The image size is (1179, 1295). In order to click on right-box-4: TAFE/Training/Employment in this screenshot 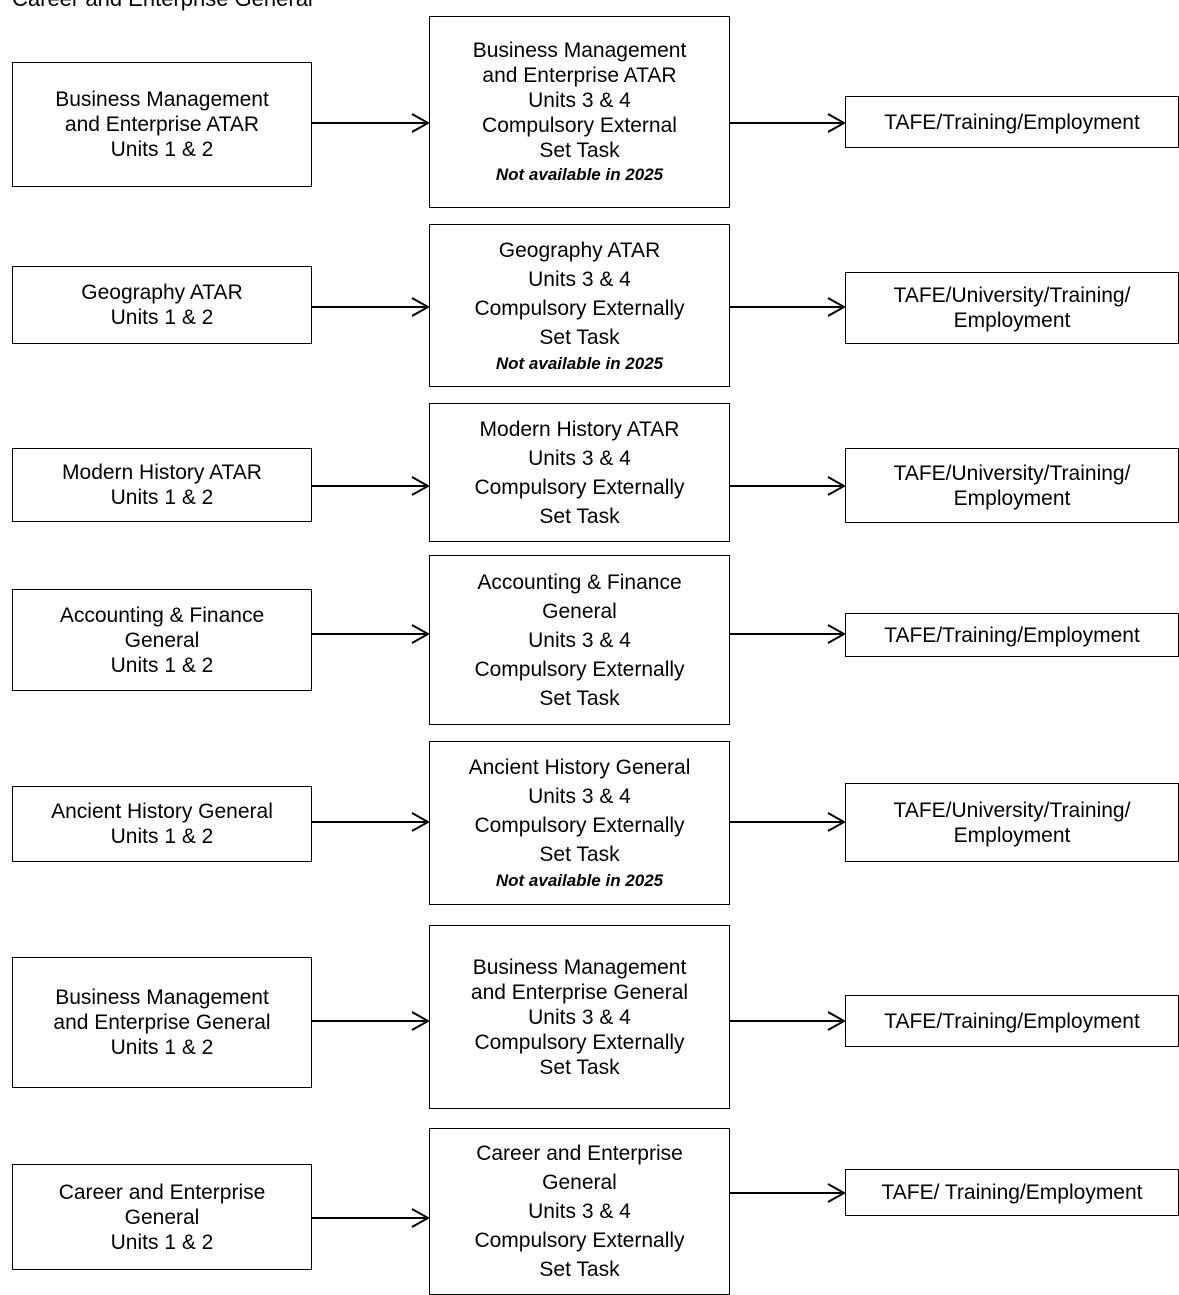, I will do `click(1012, 635)`.